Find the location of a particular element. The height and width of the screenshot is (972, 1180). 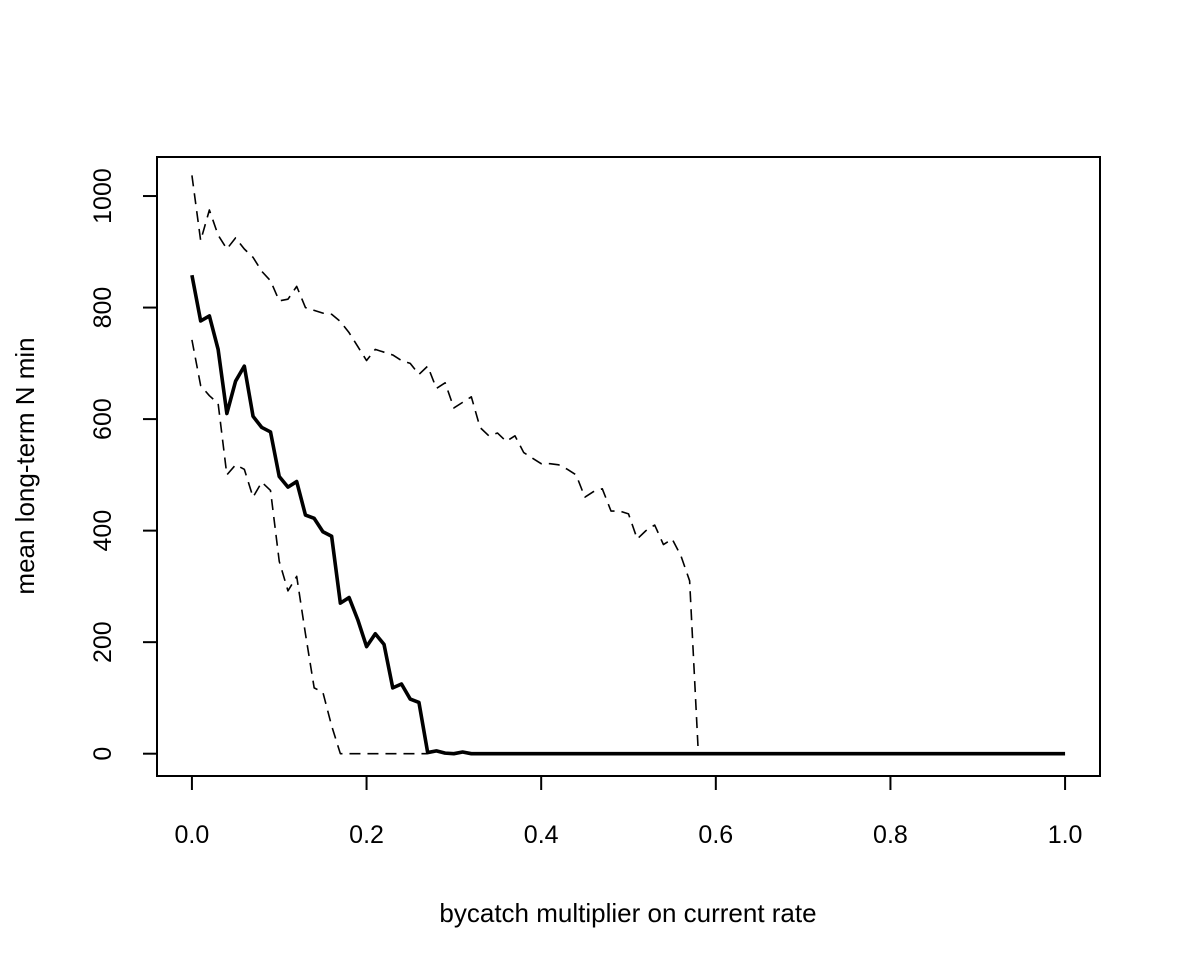

y-axis-title: mean long-term N min is located at coordinates (25, 465).